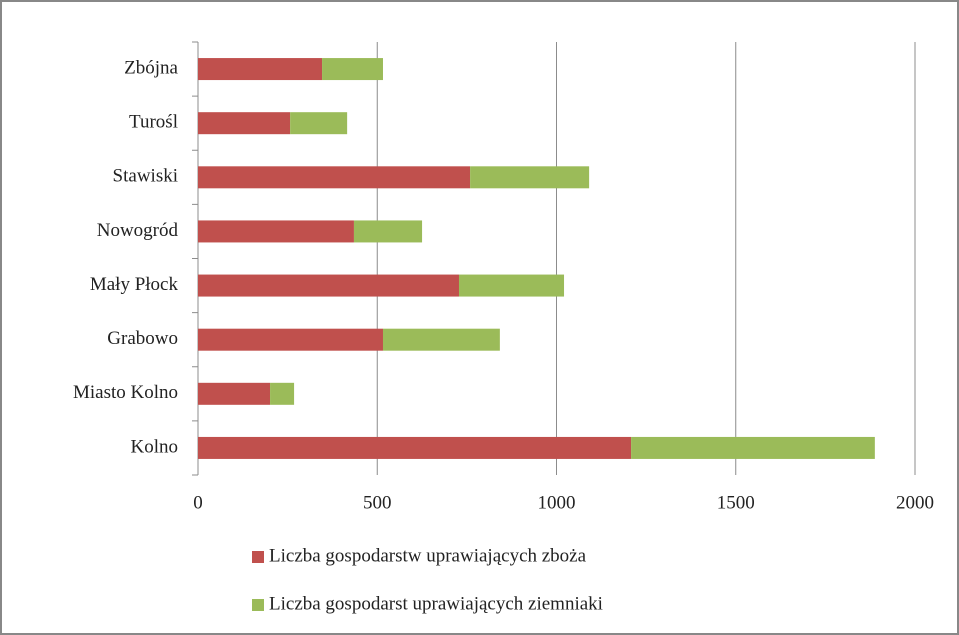 Image resolution: width=959 pixels, height=635 pixels. I want to click on x-tick-label: 1000, so click(557, 502).